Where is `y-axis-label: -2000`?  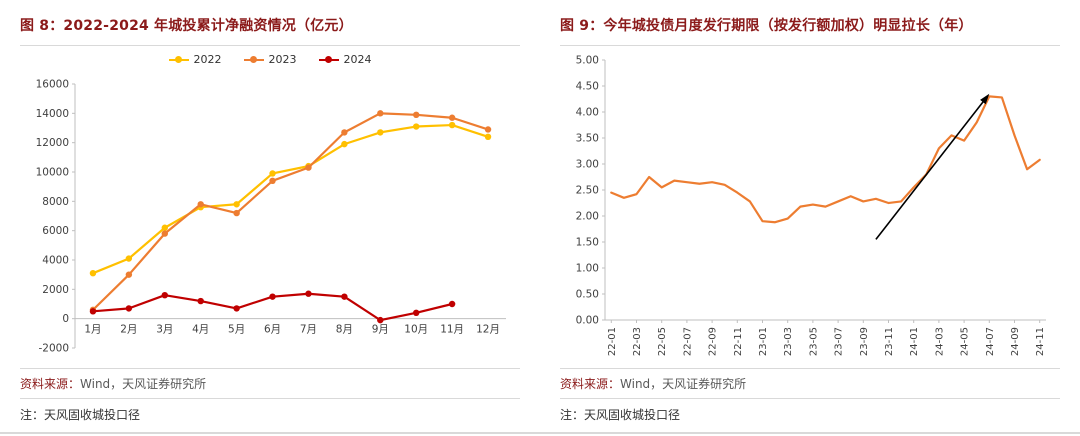 y-axis-label: -2000 is located at coordinates (53, 349).